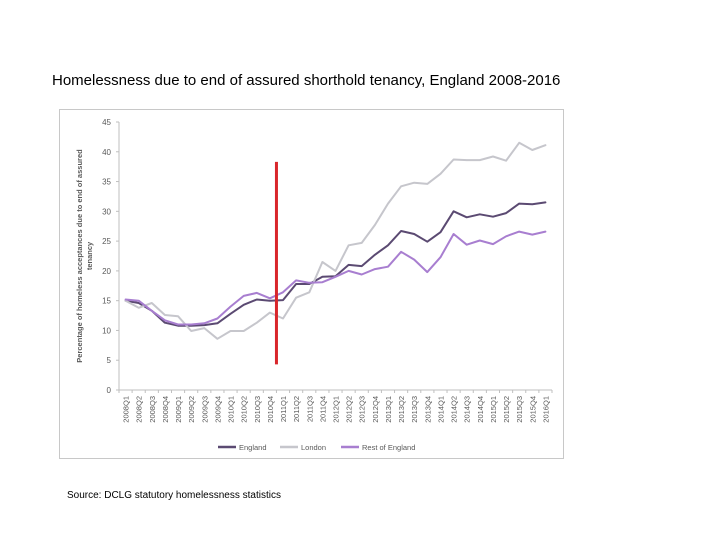  What do you see at coordinates (414, 409) in the screenshot?
I see `x-tick-label: 2013Q3` at bounding box center [414, 409].